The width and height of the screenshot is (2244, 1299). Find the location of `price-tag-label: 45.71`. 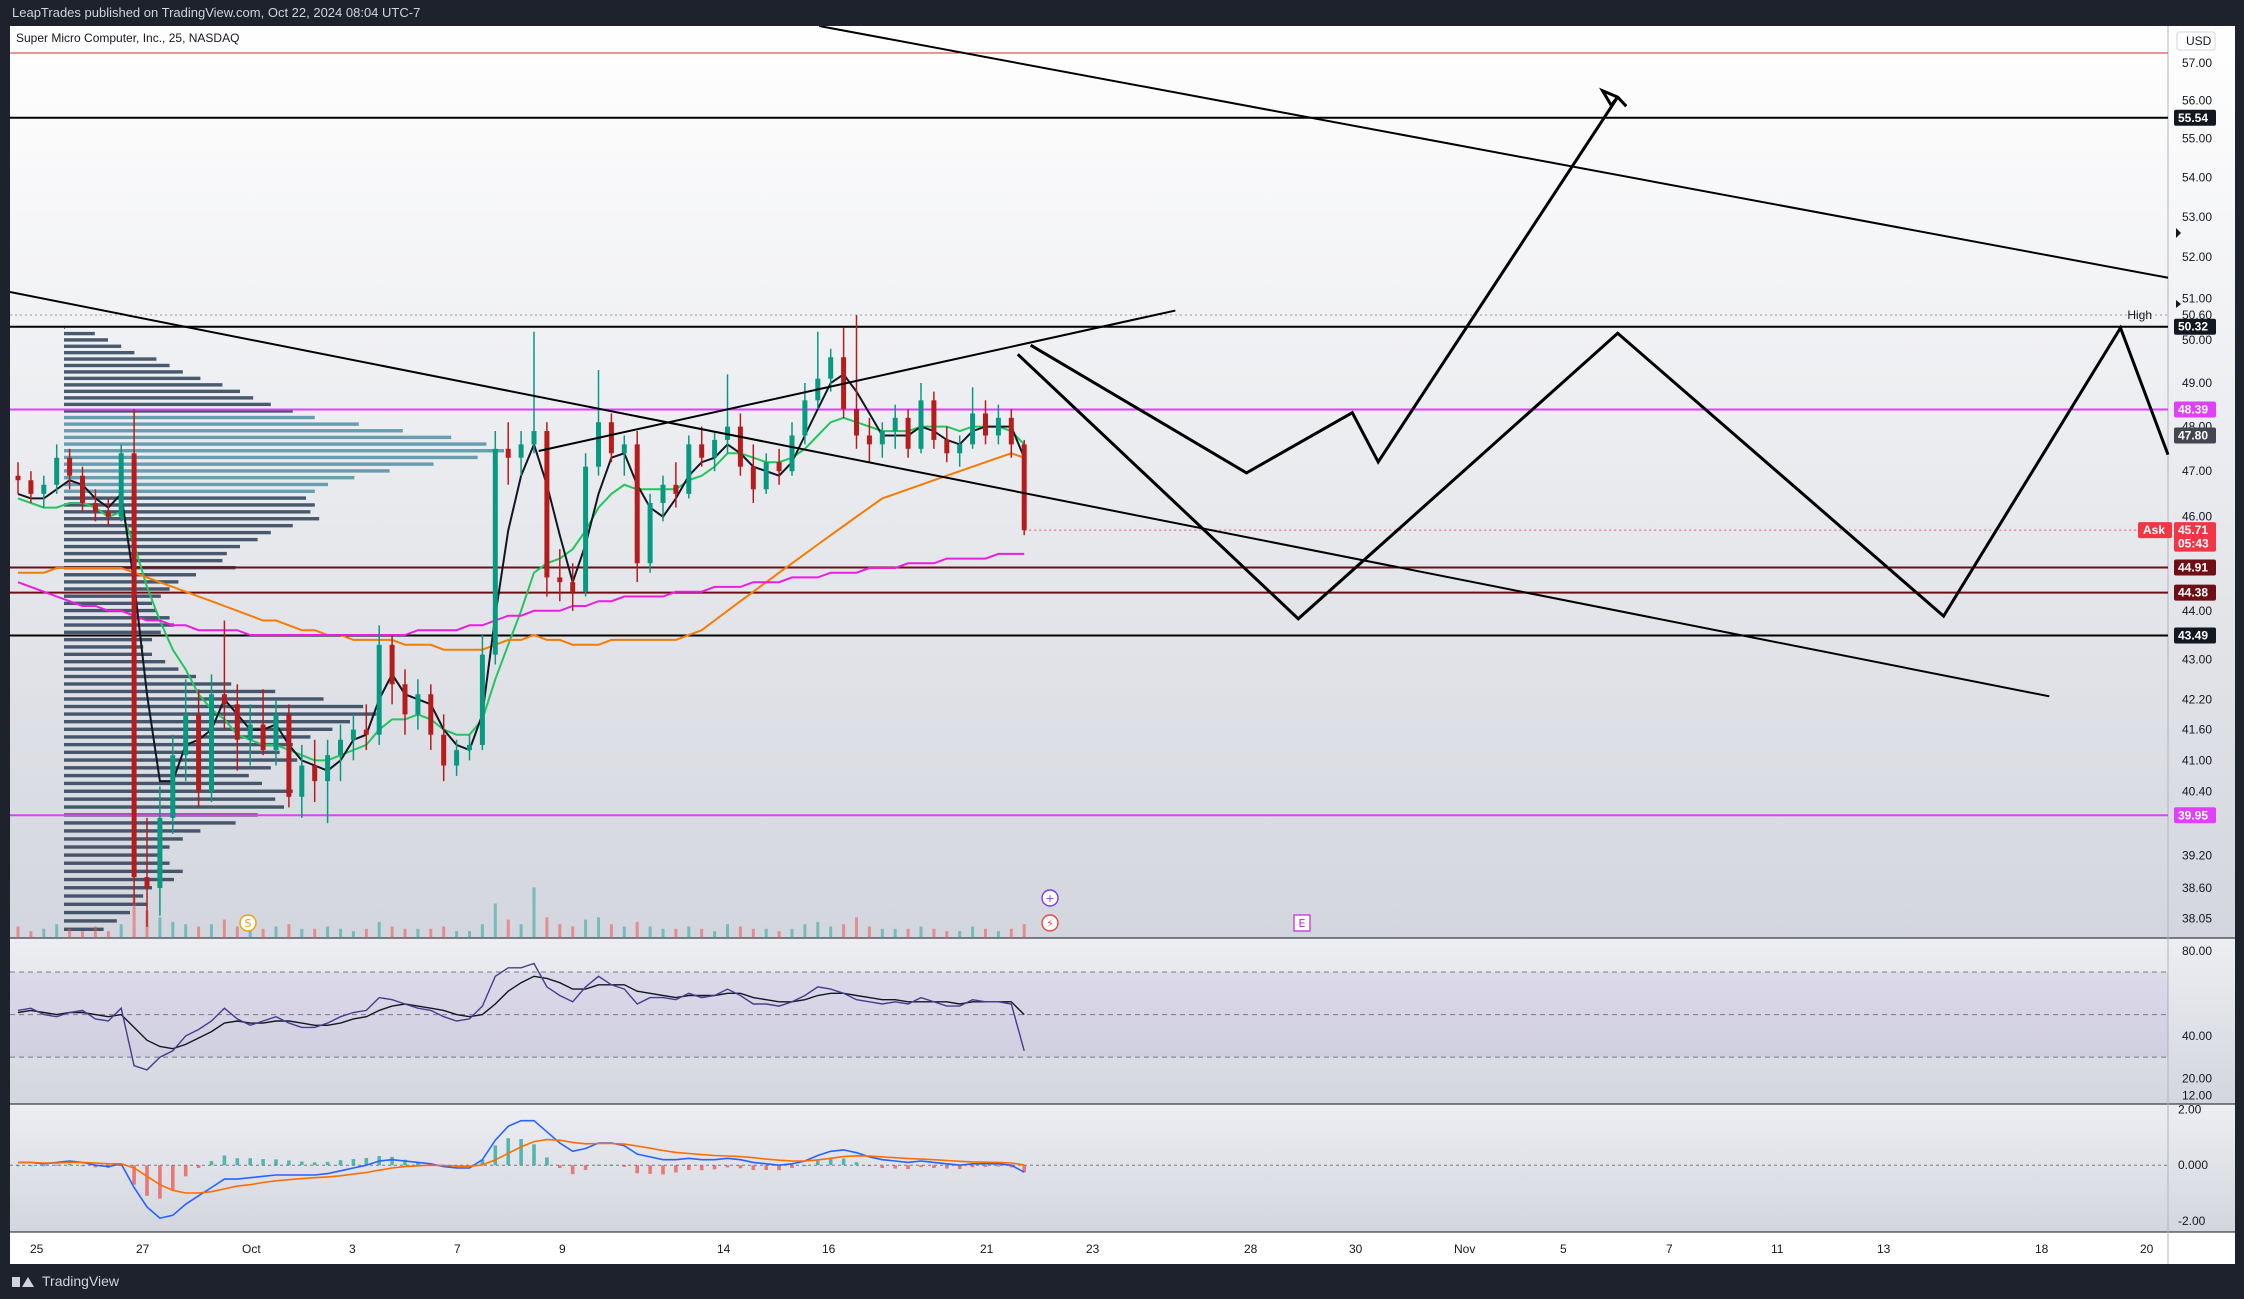

price-tag-label: 45.71 is located at coordinates (2193, 530).